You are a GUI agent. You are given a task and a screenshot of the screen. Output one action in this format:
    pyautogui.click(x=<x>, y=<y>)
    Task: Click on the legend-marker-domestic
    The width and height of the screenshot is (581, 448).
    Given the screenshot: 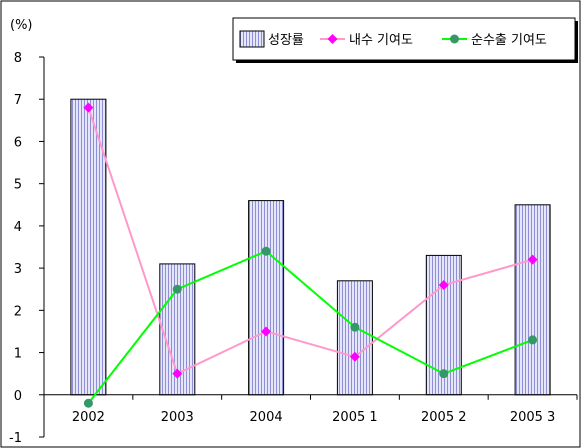 What is the action you would take?
    pyautogui.click(x=332, y=39)
    